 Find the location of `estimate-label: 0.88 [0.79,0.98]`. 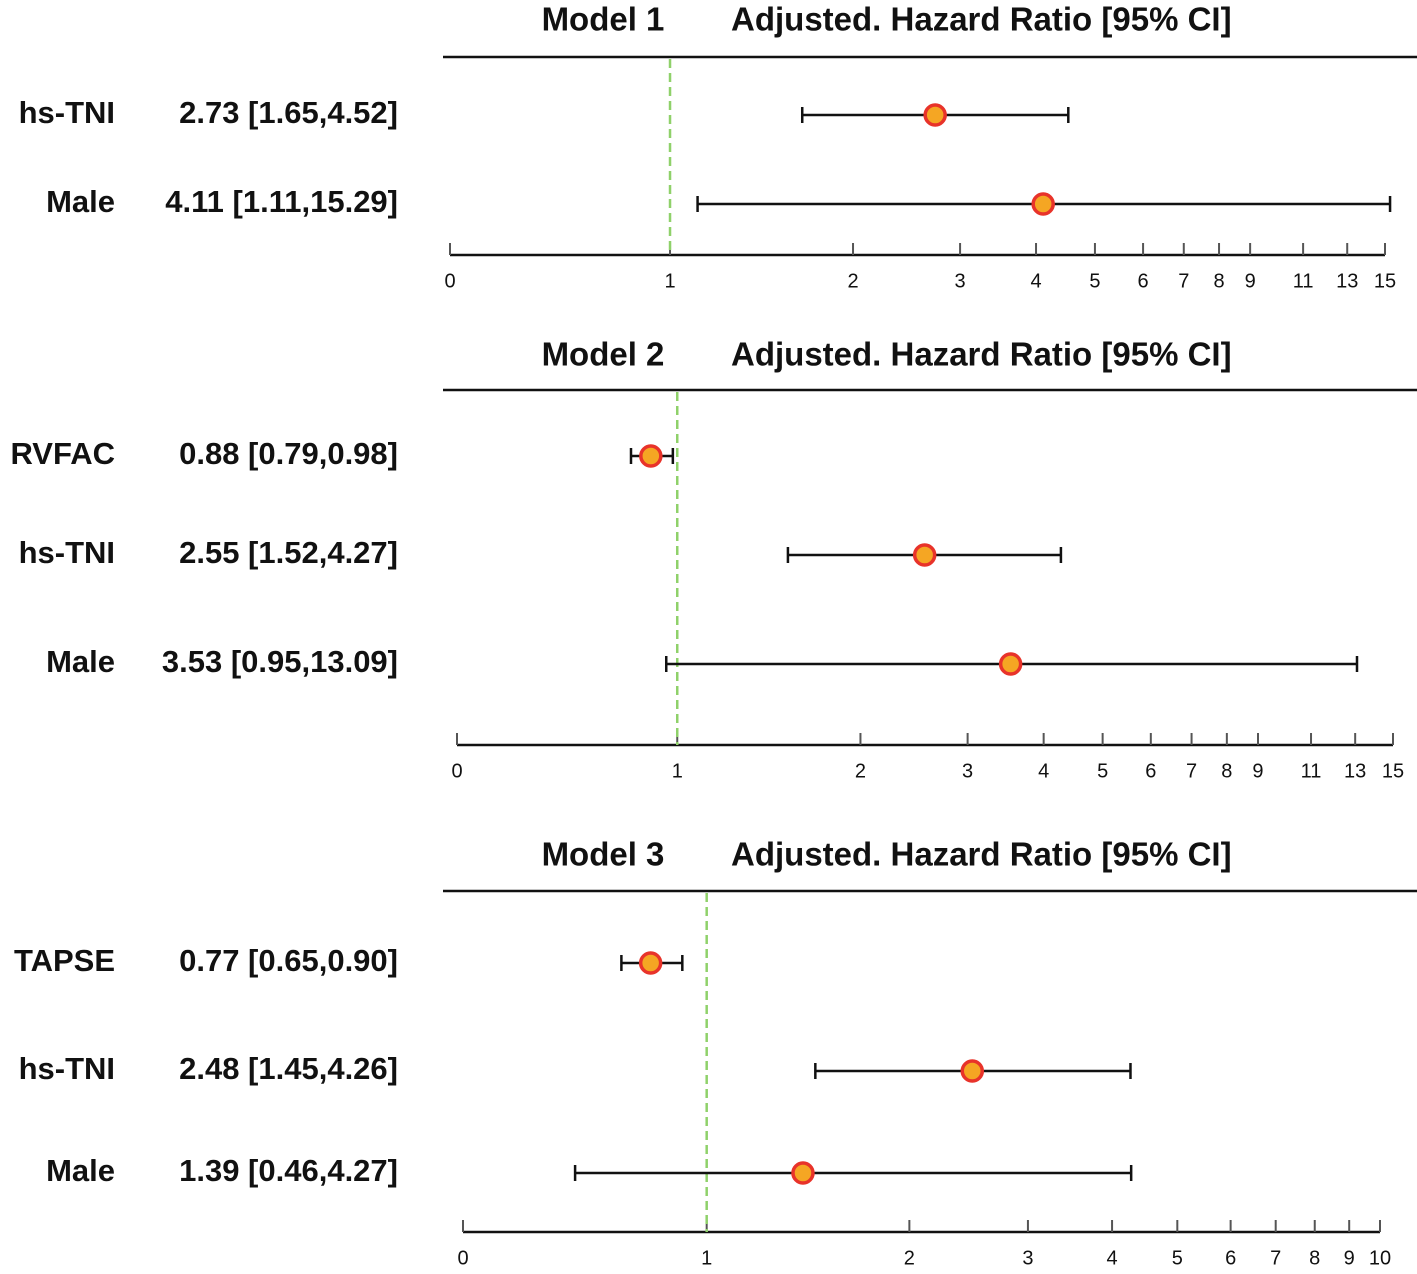

estimate-label: 0.88 [0.79,0.98] is located at coordinates (288, 453).